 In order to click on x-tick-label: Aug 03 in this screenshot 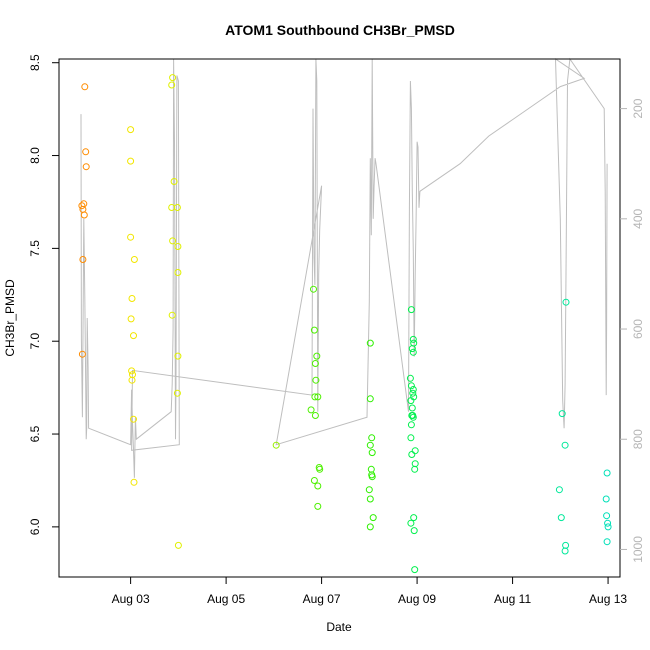, I will do `click(131, 599)`.